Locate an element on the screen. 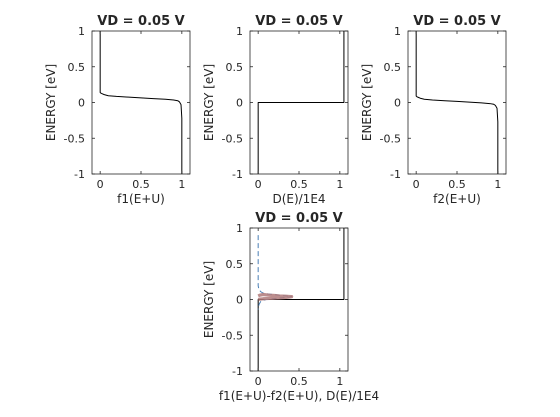 Image resolution: width=560 pixels, height=417 pixels. x-axis-label: f2(E+U) is located at coordinates (457, 199).